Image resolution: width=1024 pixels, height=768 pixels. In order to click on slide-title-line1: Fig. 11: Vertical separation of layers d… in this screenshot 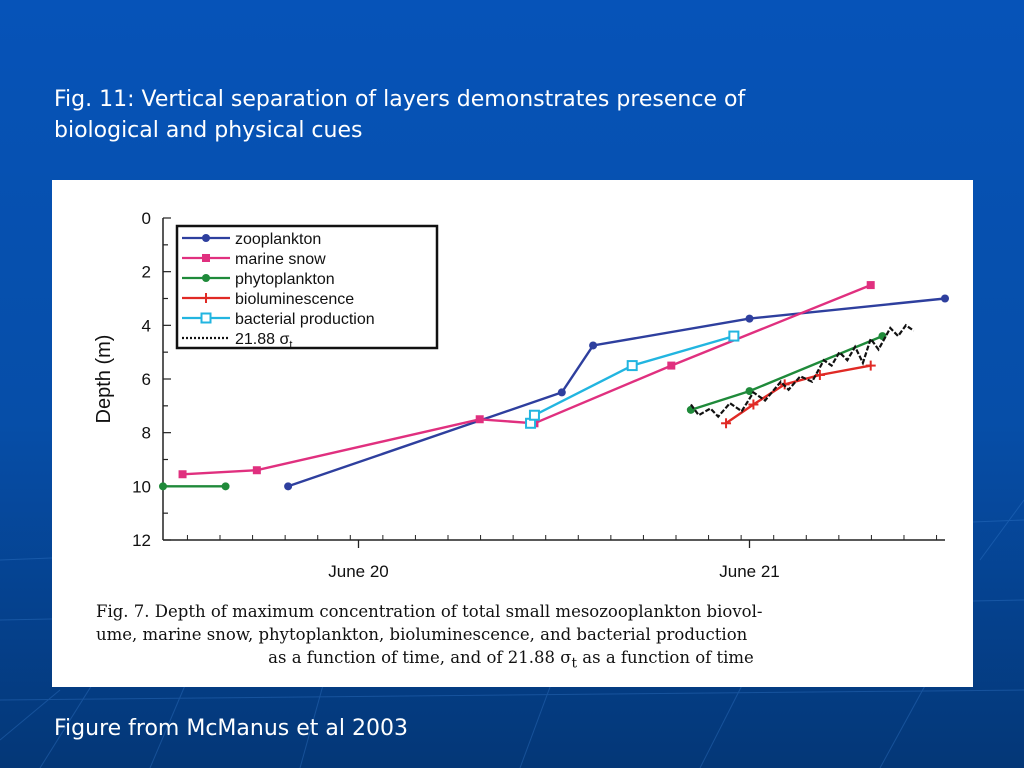, I will do `click(400, 99)`.